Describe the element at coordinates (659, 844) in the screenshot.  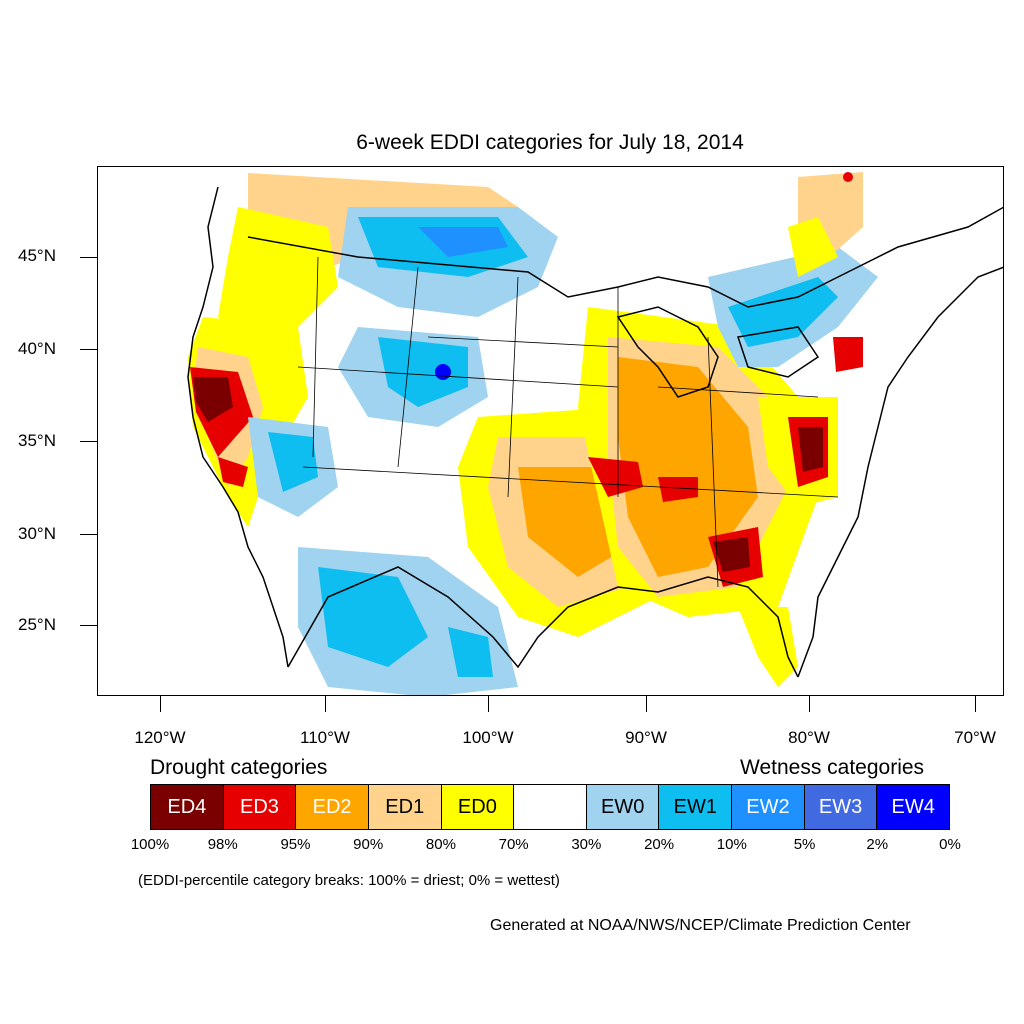
I see `legend-break-label: 20%` at that location.